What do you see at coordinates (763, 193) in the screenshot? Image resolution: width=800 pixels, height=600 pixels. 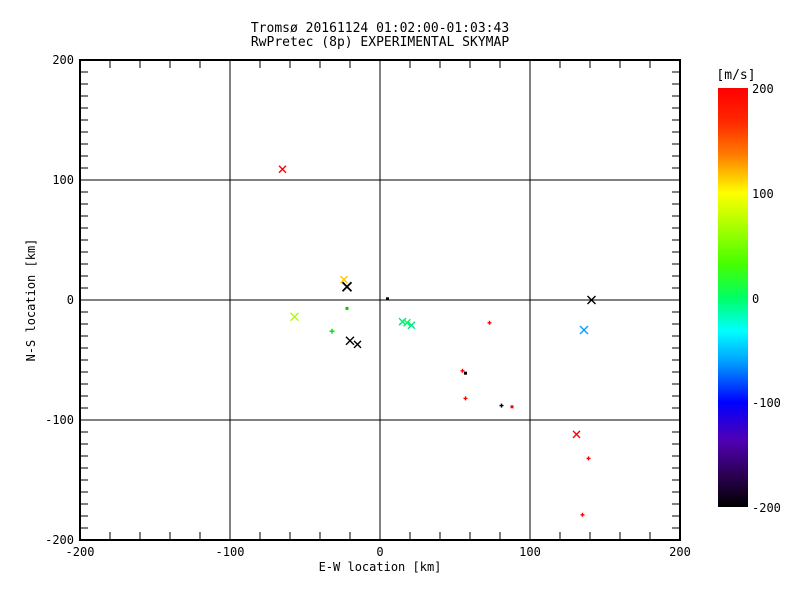 I see `colorbar-tick-label: 100` at bounding box center [763, 193].